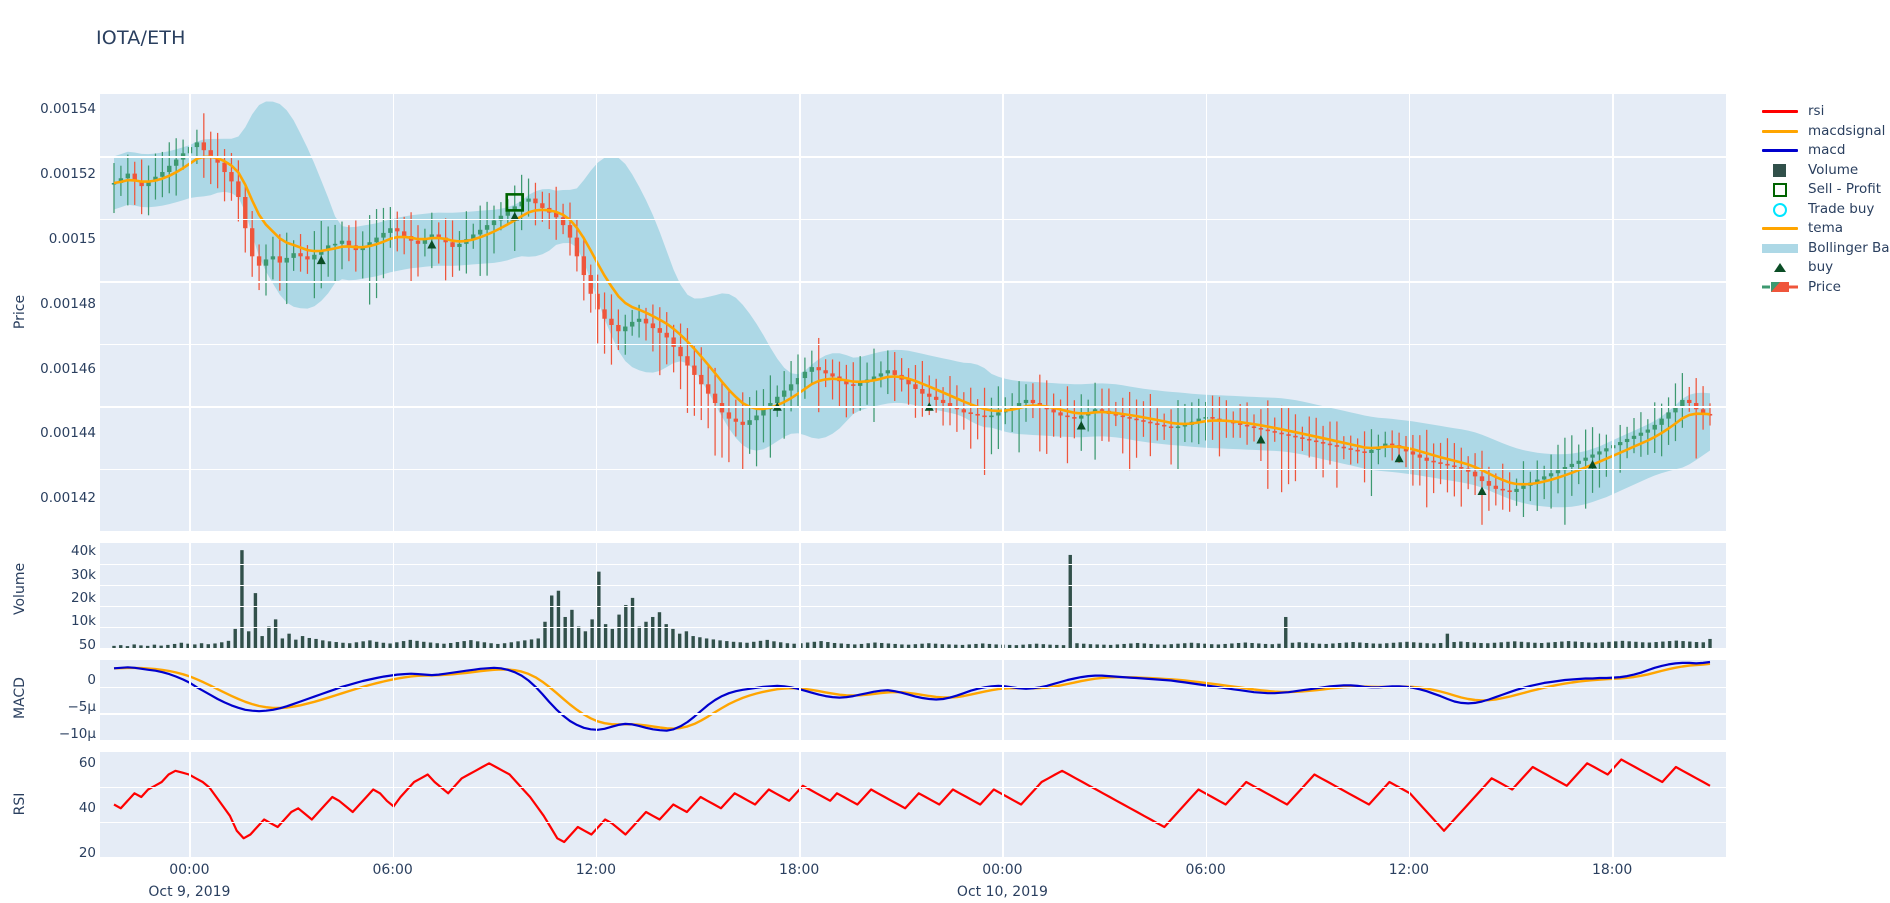 The width and height of the screenshot is (1890, 903). I want to click on legend-item-label: Sell - Profit, so click(1845, 189).